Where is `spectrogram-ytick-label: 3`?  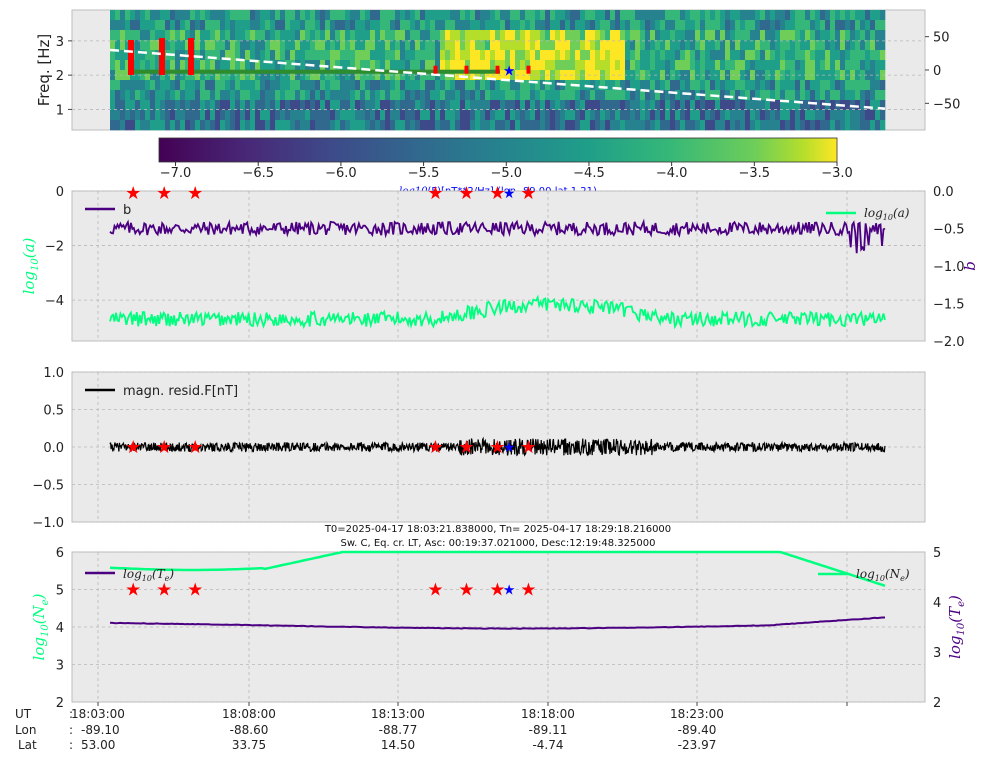 spectrogram-ytick-label: 3 is located at coordinates (60, 42).